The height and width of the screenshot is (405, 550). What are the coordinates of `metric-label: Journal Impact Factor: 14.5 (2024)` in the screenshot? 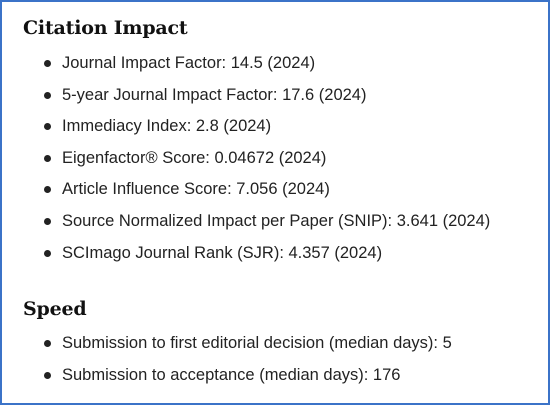 It's located at (189, 63).